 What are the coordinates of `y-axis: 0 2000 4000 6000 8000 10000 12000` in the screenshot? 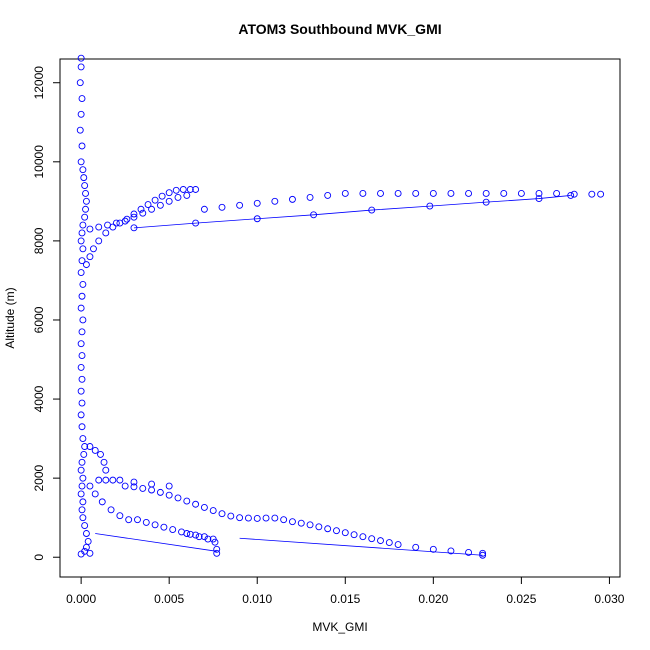 It's located at (46, 313).